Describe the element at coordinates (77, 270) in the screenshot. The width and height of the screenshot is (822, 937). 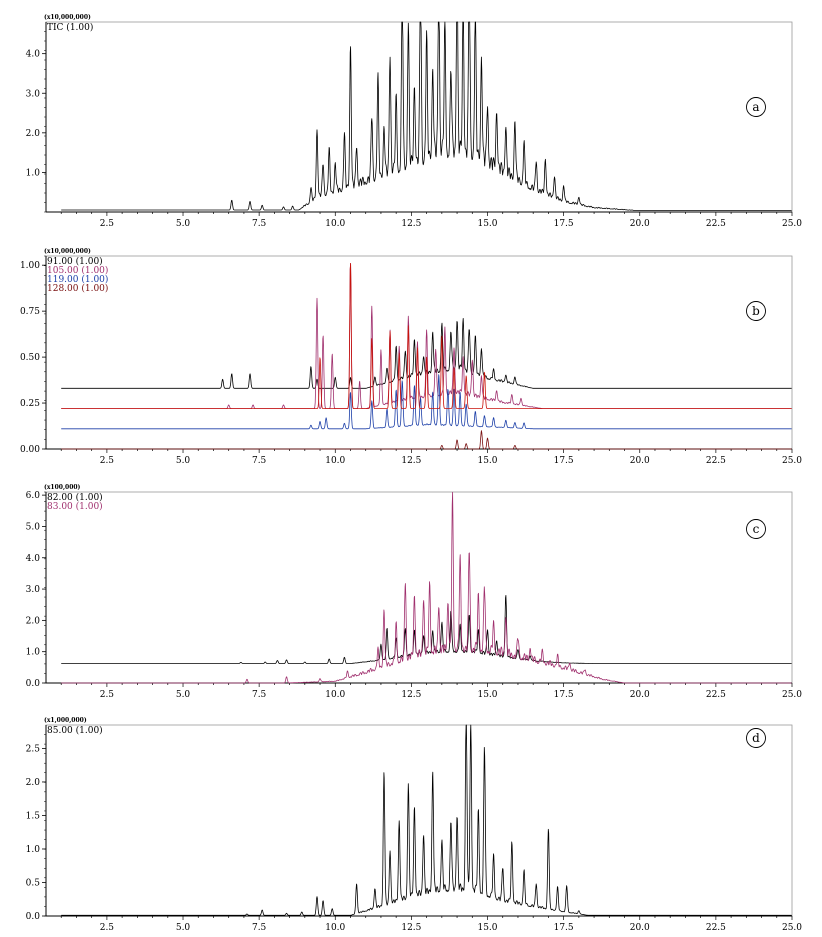
I see `legend-entry: 105.00 (1.00)` at that location.